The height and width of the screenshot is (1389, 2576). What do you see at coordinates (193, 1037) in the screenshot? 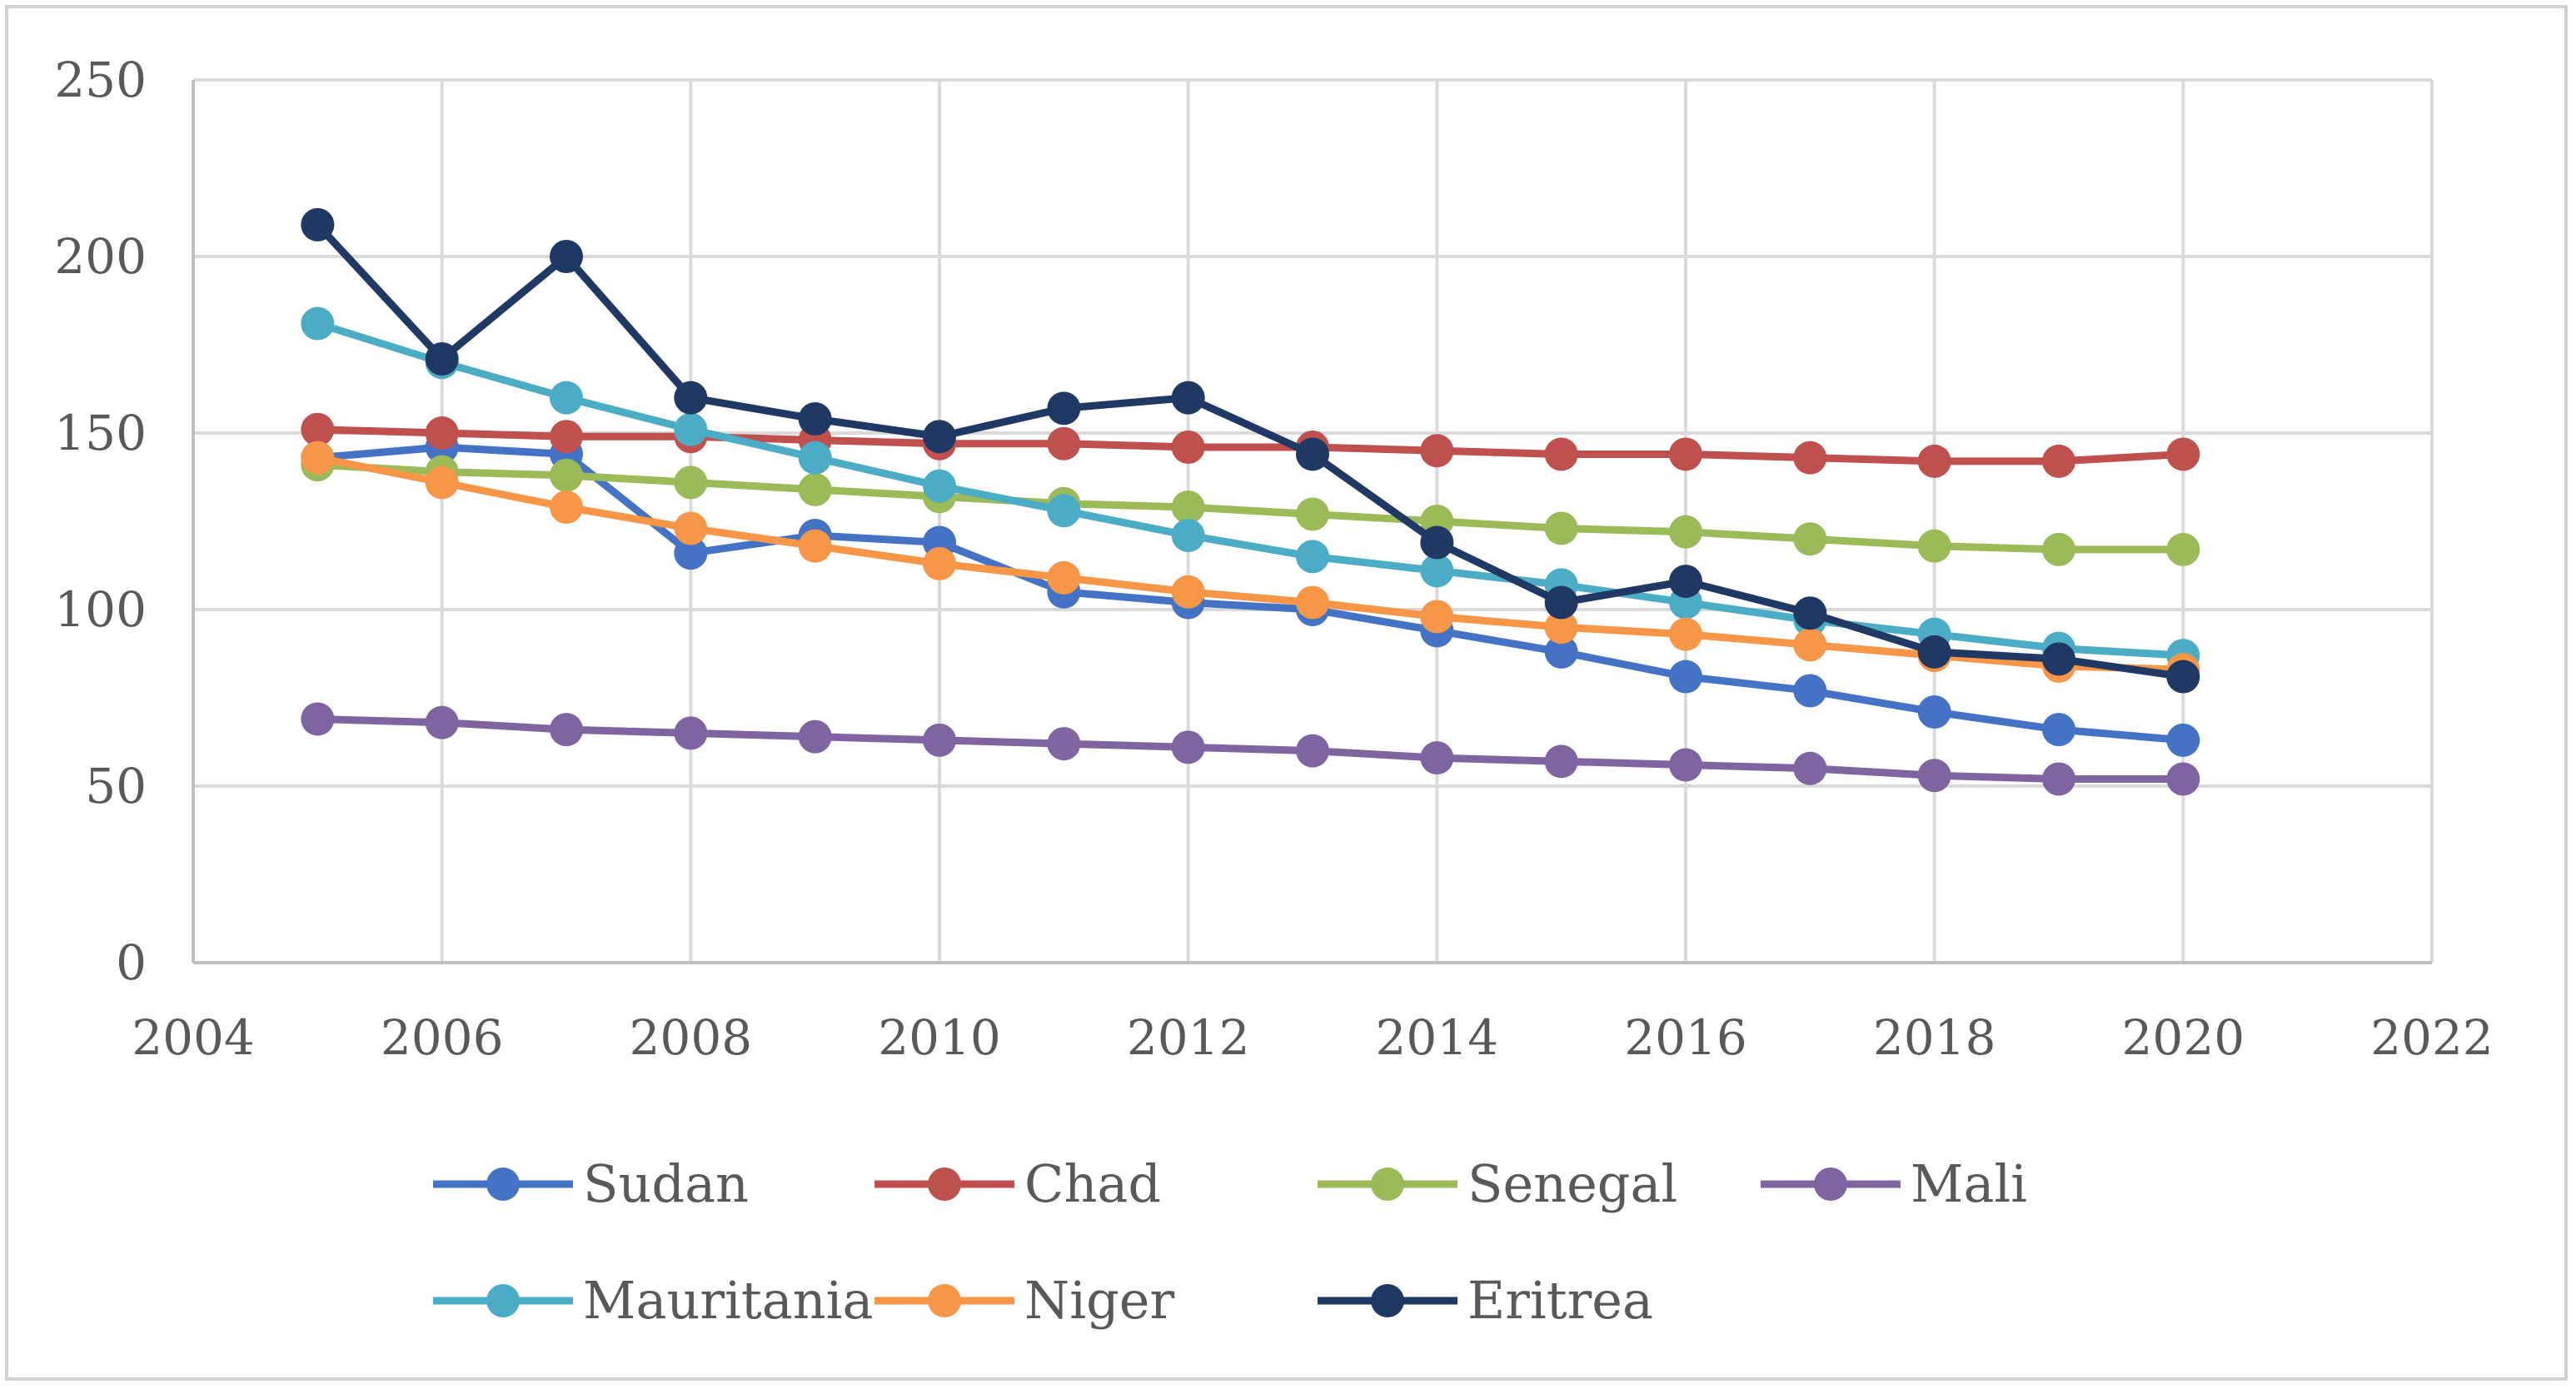
I see `x-tick-label: 2004` at bounding box center [193, 1037].